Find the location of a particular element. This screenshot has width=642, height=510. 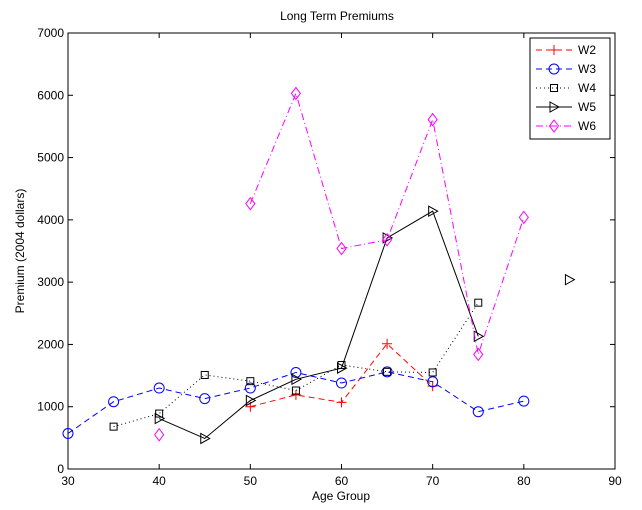

legend-label: W2 is located at coordinates (587, 50).